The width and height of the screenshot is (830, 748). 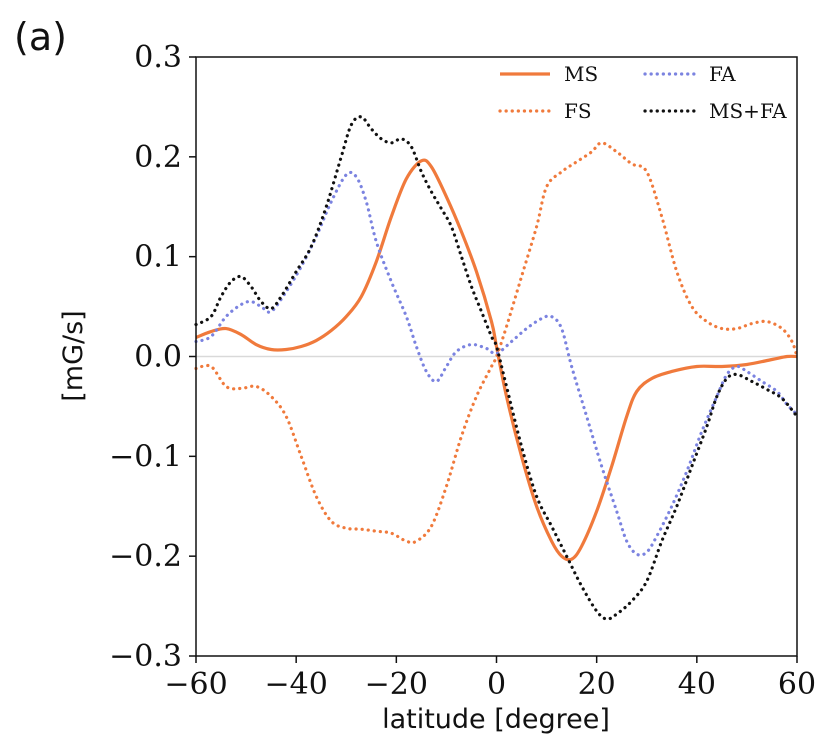 I want to click on y-tick-label: 0.3, so click(x=158, y=57).